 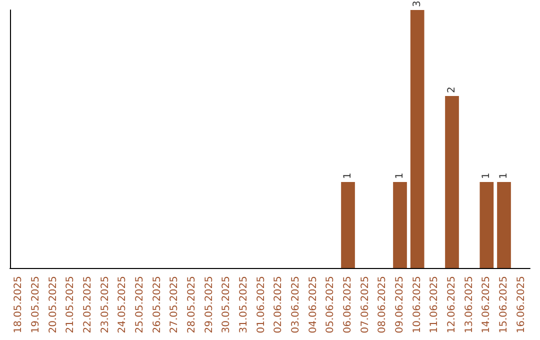 What do you see at coordinates (365, 305) in the screenshot?
I see `x-tick-label: 07.06.2025` at bounding box center [365, 305].